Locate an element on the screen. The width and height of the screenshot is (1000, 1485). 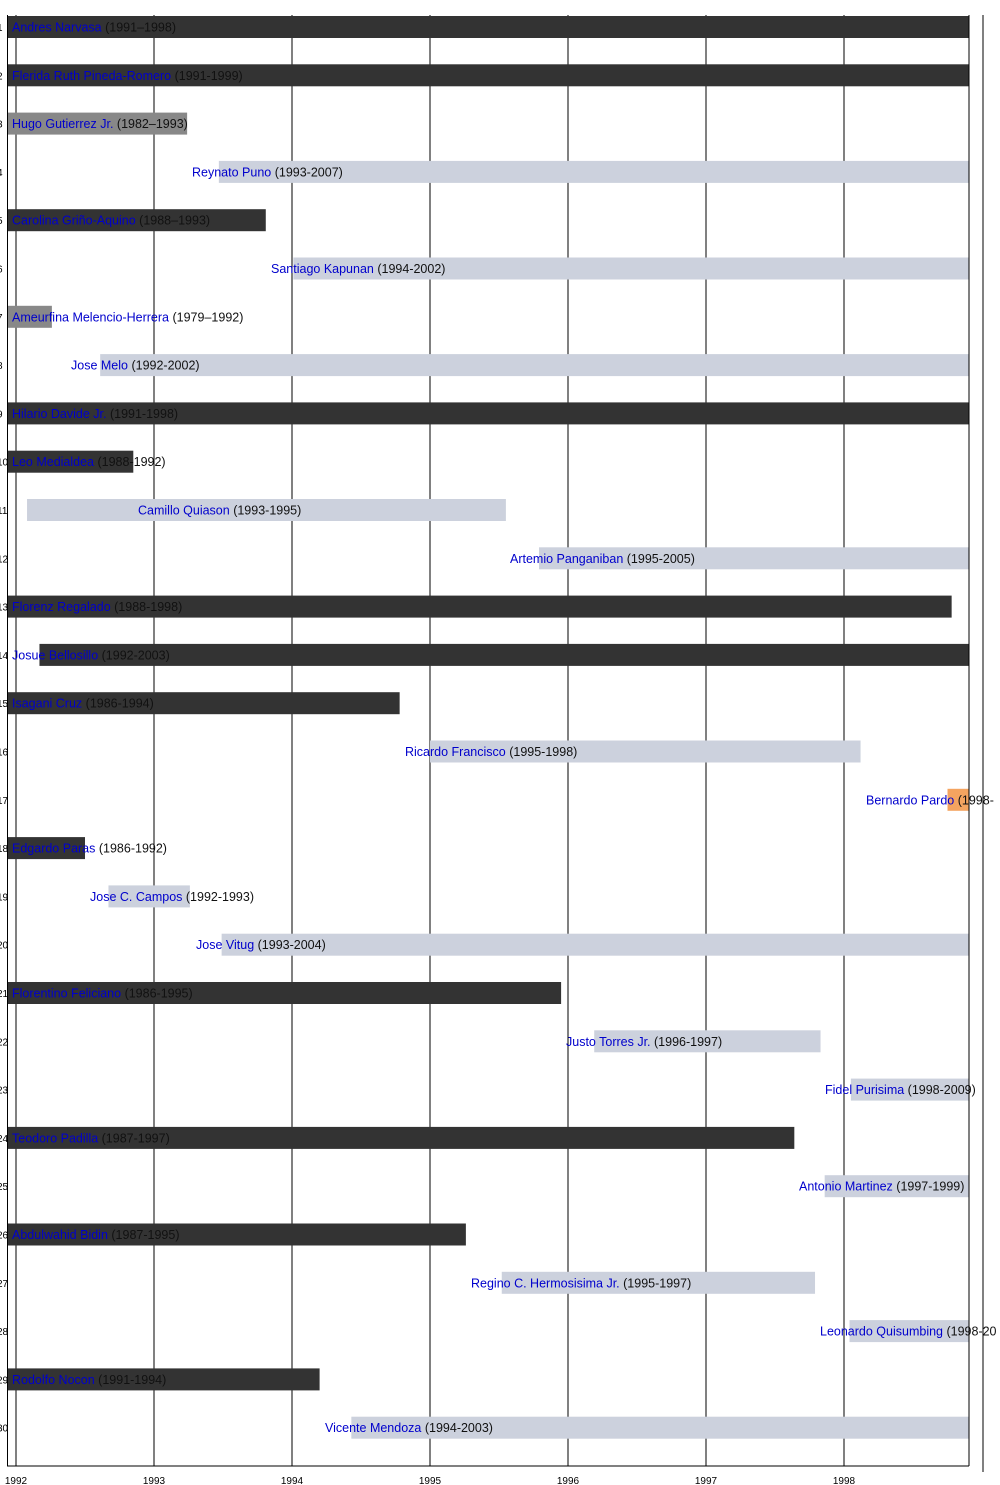
justice-name-link: Isagani Cruz is located at coordinates (47, 704).